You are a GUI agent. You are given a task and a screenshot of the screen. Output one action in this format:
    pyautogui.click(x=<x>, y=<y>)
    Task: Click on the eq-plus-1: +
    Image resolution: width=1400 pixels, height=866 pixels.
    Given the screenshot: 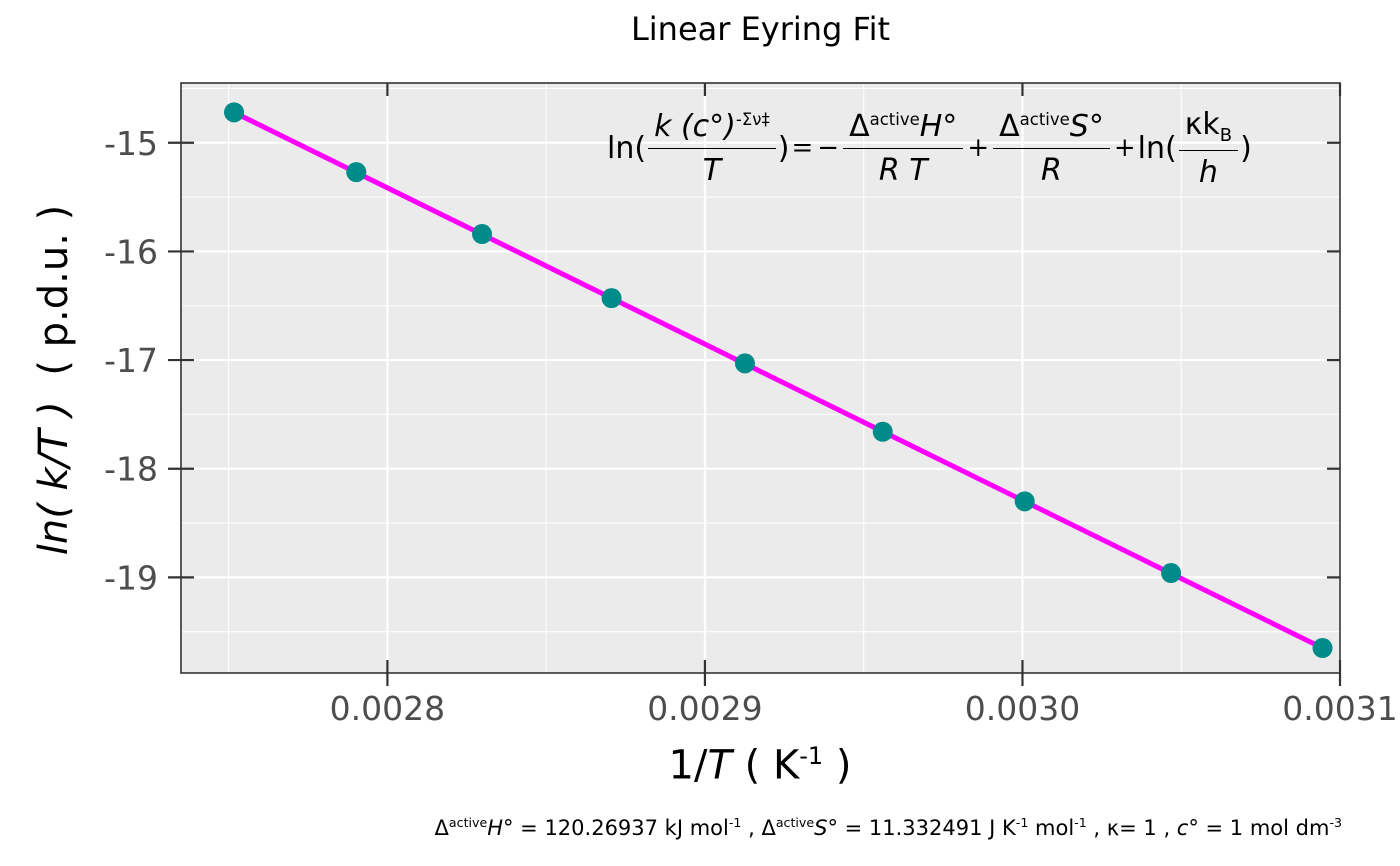 What is the action you would take?
    pyautogui.click(x=978, y=148)
    